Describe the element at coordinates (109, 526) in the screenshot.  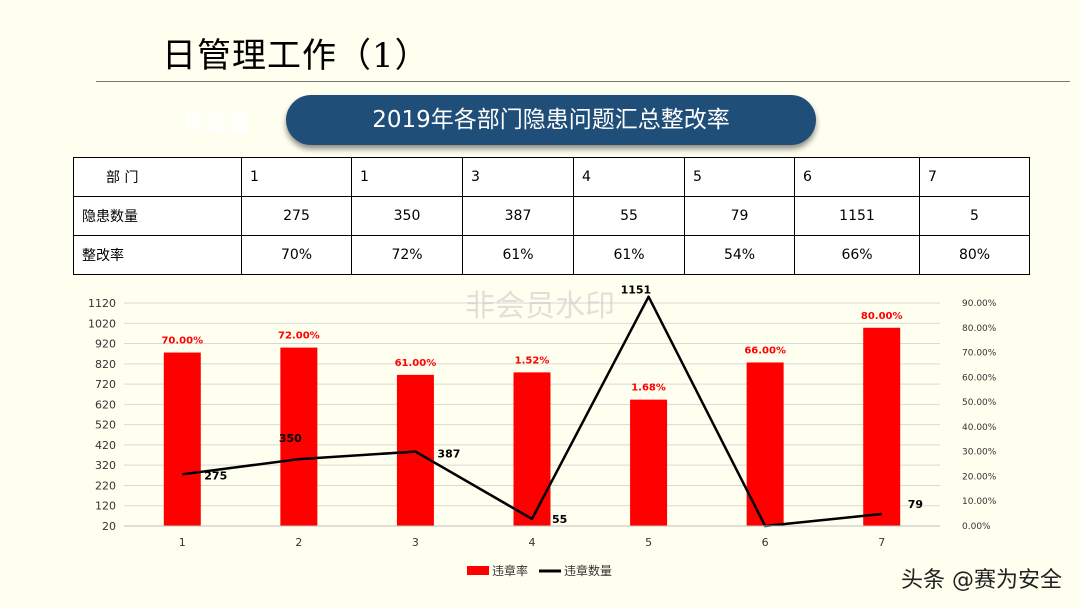
I see `left-axis-tick-label: 20` at that location.